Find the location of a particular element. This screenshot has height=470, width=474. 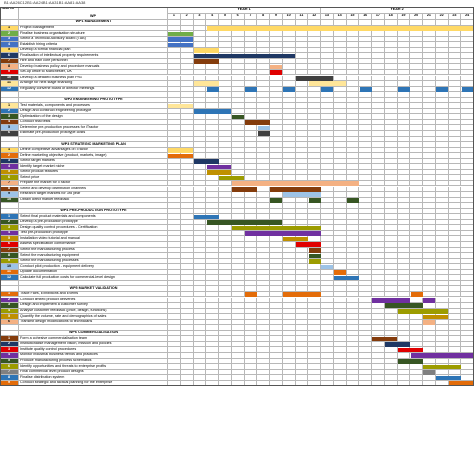

month-header-18: 18 is located at coordinates (391, 16).